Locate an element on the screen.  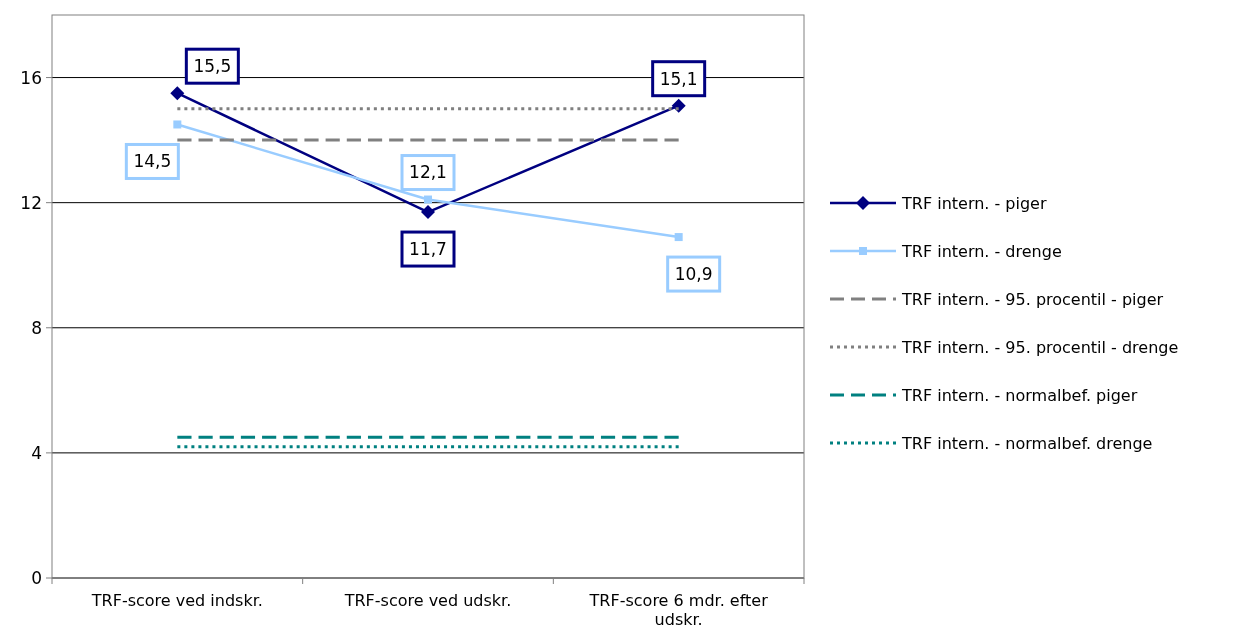
data-label: 12,1 is located at coordinates (428, 172).